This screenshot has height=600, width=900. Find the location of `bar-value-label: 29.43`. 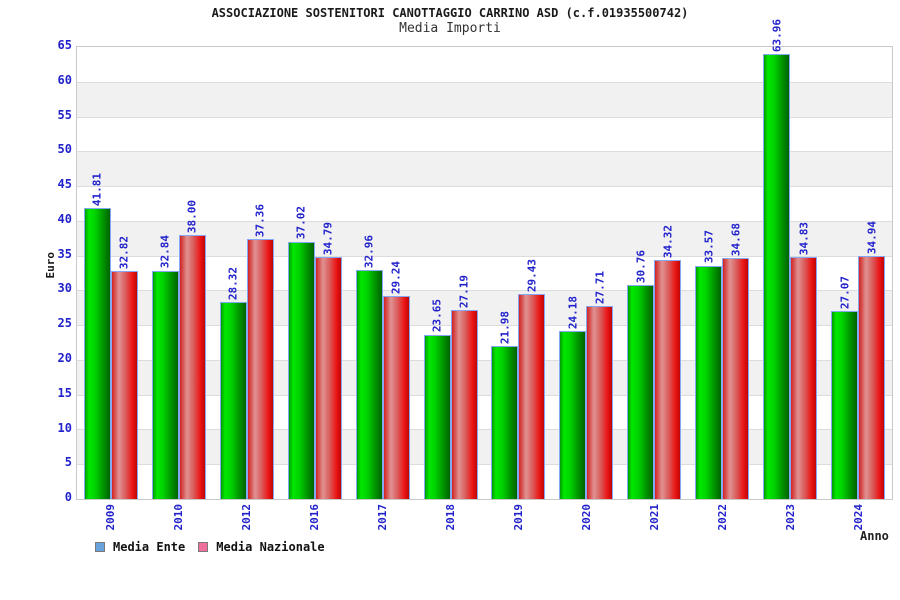

bar-value-label: 29.43 is located at coordinates (532, 276).